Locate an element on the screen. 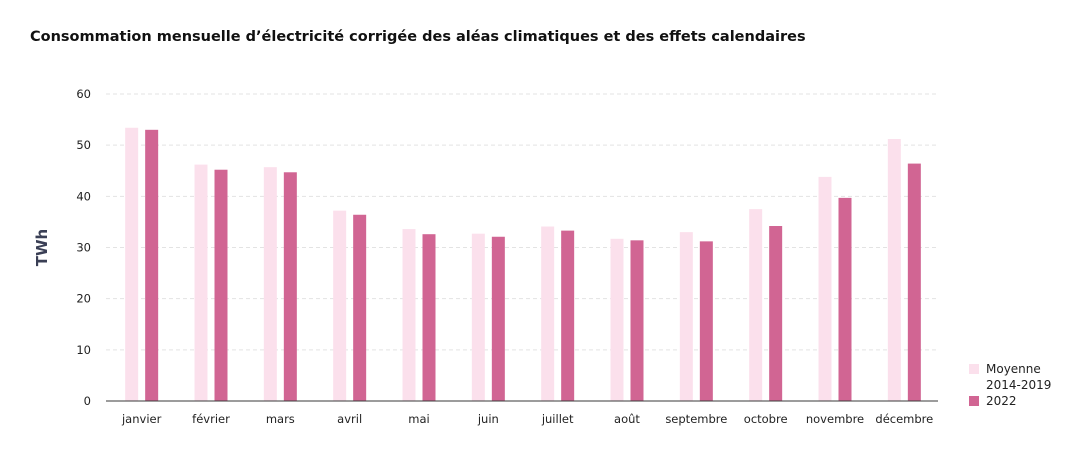  x-tick-label: avril is located at coordinates (349, 419).